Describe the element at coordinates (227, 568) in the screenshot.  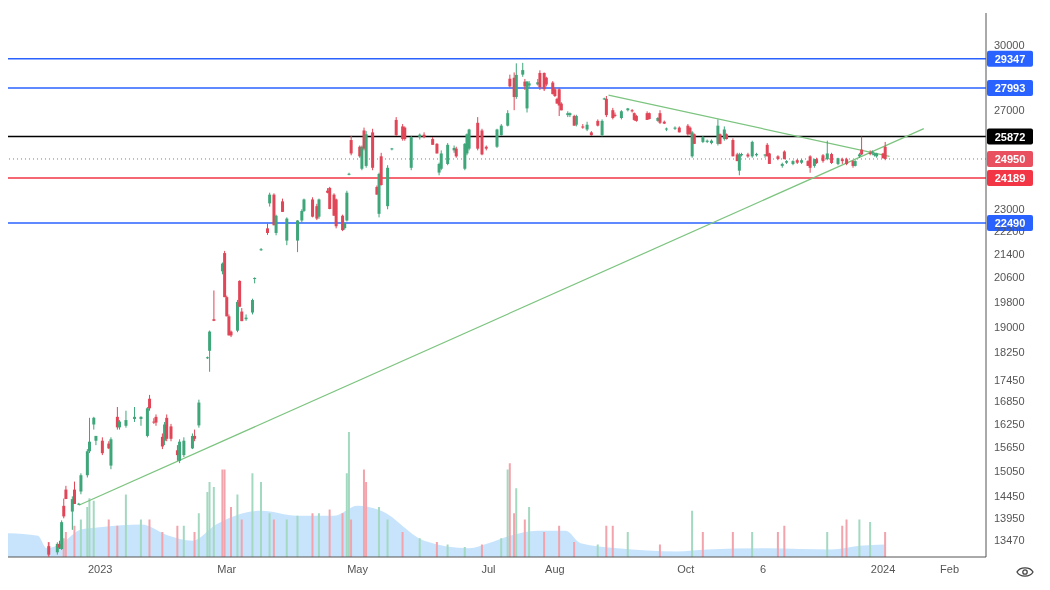
I see `x-tick-label: Mar` at that location.